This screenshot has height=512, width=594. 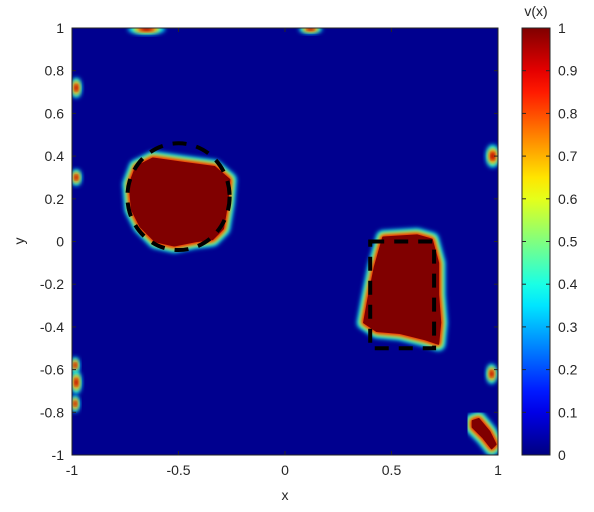 I want to click on y-tick-label: 0.8, so click(x=55, y=71).